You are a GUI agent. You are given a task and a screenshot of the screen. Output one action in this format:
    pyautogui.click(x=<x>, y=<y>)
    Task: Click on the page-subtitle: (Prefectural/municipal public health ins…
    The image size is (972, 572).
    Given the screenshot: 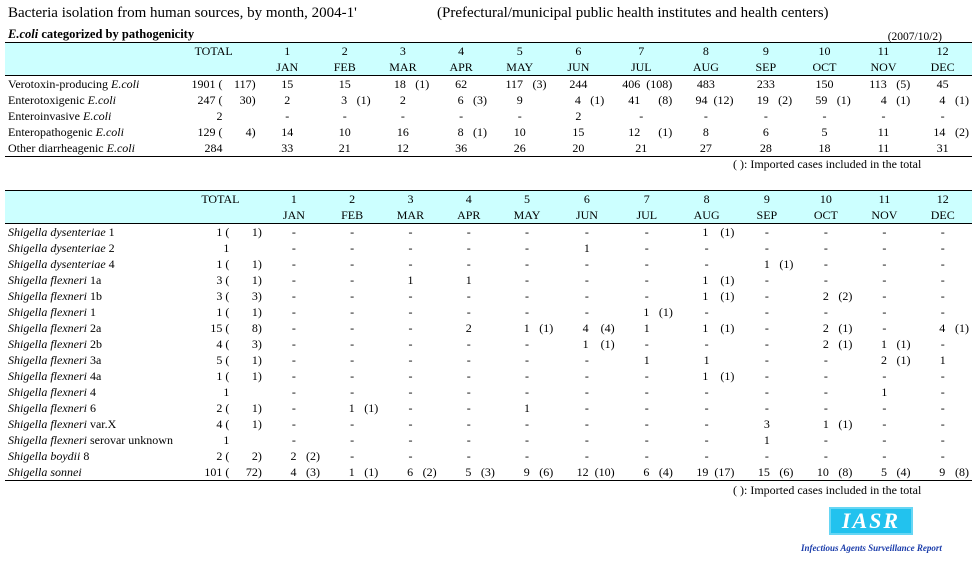 What is the action you would take?
    pyautogui.click(x=633, y=13)
    